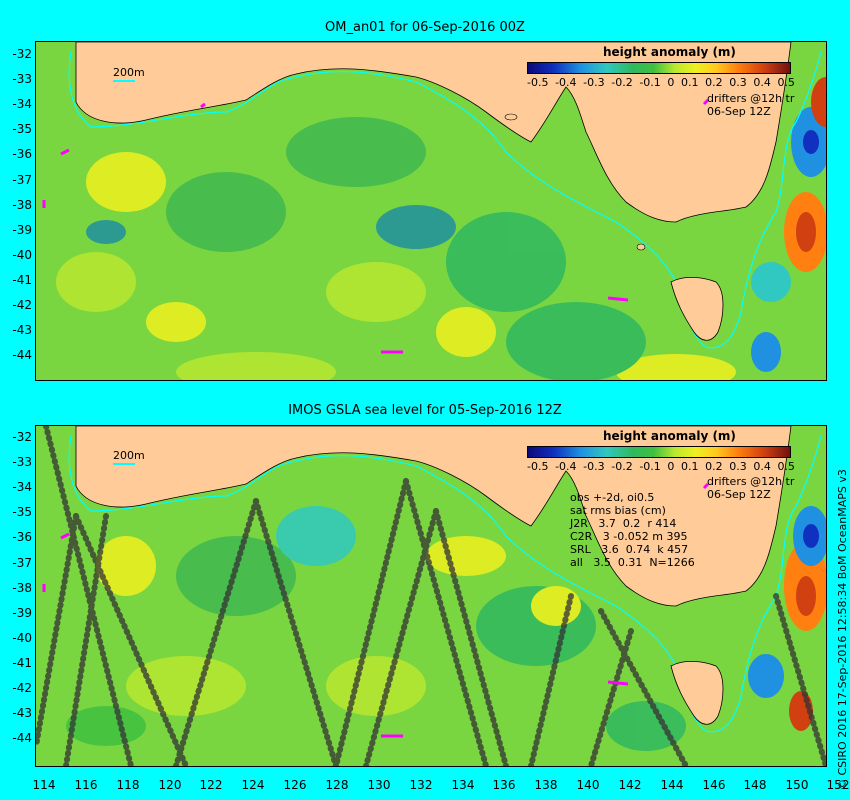 The image size is (850, 800). What do you see at coordinates (170, 785) in the screenshot?
I see `x-tick: 120` at bounding box center [170, 785].